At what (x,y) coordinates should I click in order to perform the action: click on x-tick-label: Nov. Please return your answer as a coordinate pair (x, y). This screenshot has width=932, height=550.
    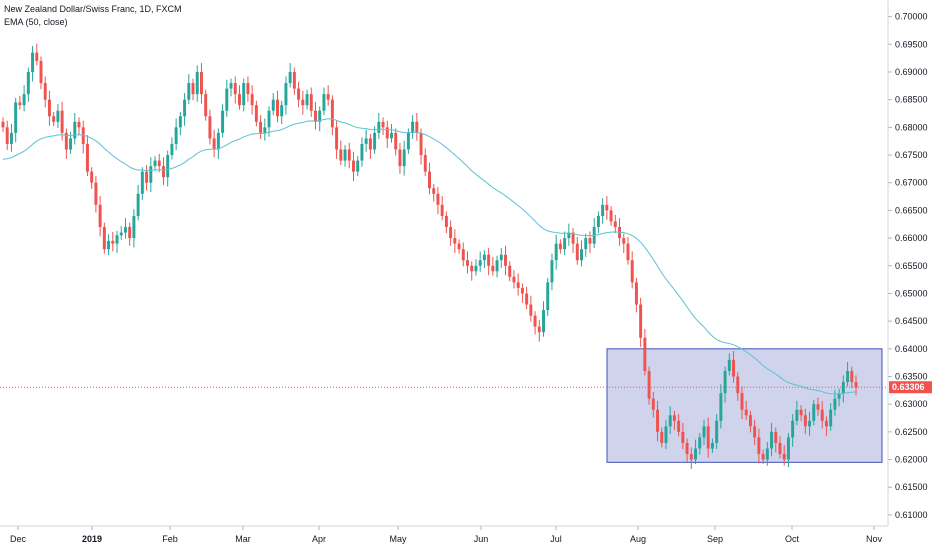
    Looking at the image, I should click on (874, 539).